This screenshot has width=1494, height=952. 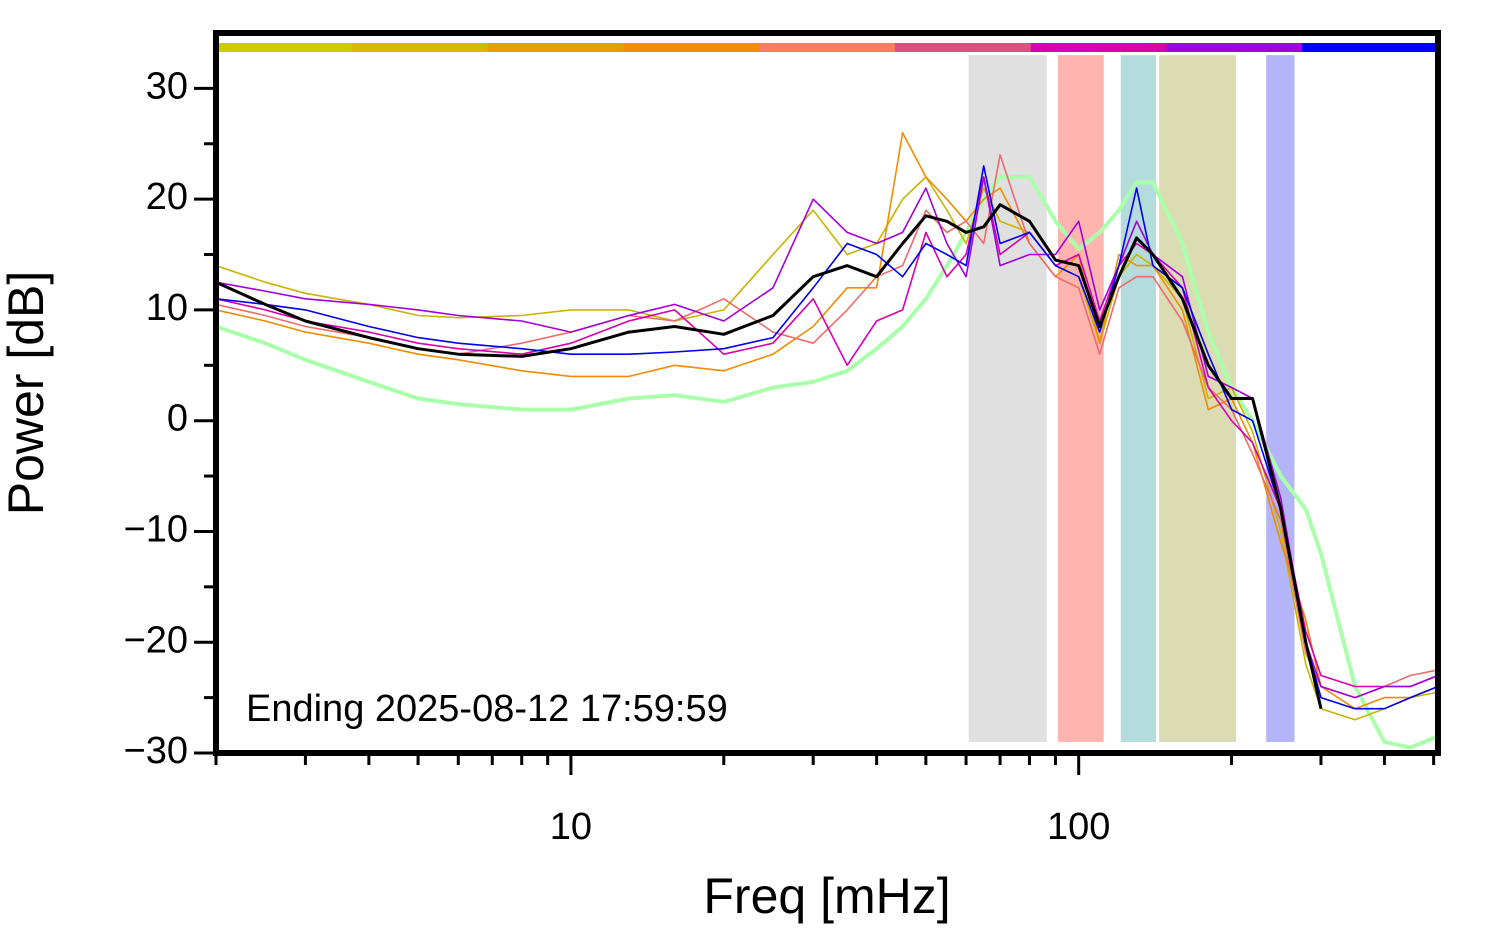 What do you see at coordinates (1078, 827) in the screenshot?
I see `x-tick-label: 100` at bounding box center [1078, 827].